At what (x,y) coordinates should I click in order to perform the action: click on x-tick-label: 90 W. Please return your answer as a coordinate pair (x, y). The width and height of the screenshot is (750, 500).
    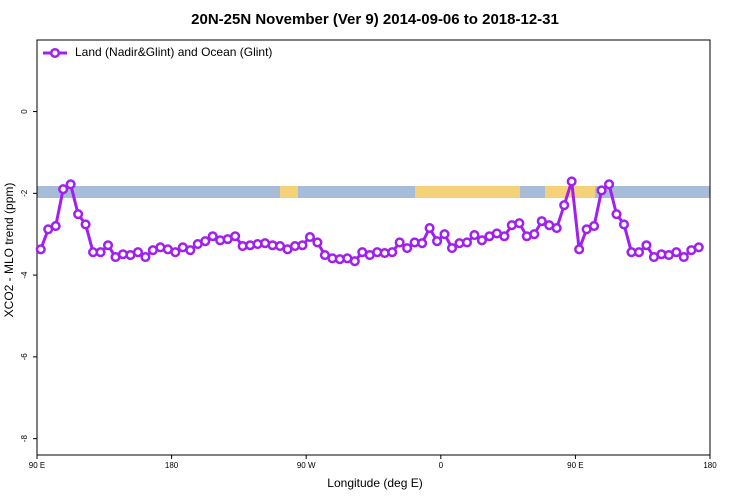
    Looking at the image, I should click on (306, 465).